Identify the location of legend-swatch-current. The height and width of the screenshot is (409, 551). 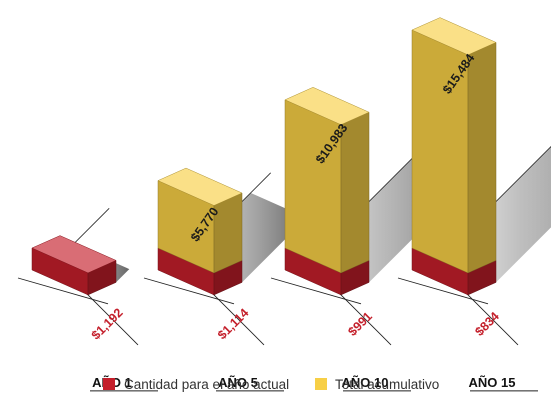
(109, 384).